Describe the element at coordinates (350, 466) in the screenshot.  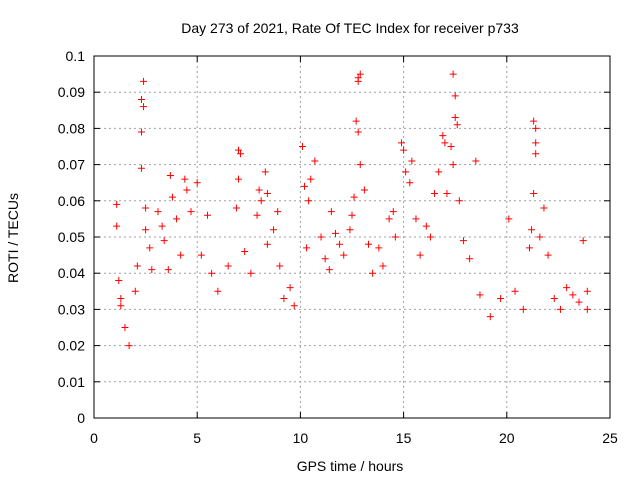
I see `x-axis-label: GPS time / hours` at that location.